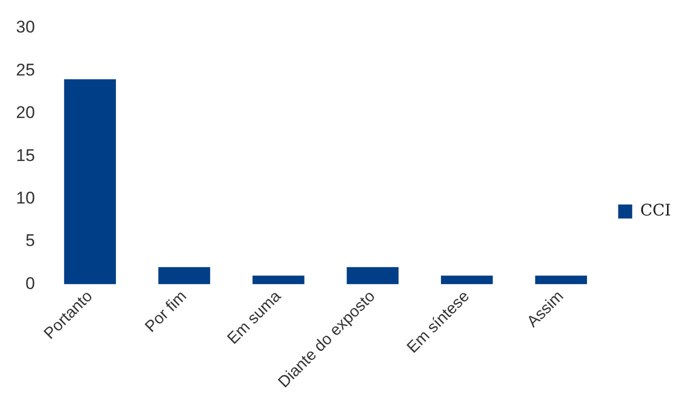  I want to click on y-tick-label: 10, so click(25, 198).